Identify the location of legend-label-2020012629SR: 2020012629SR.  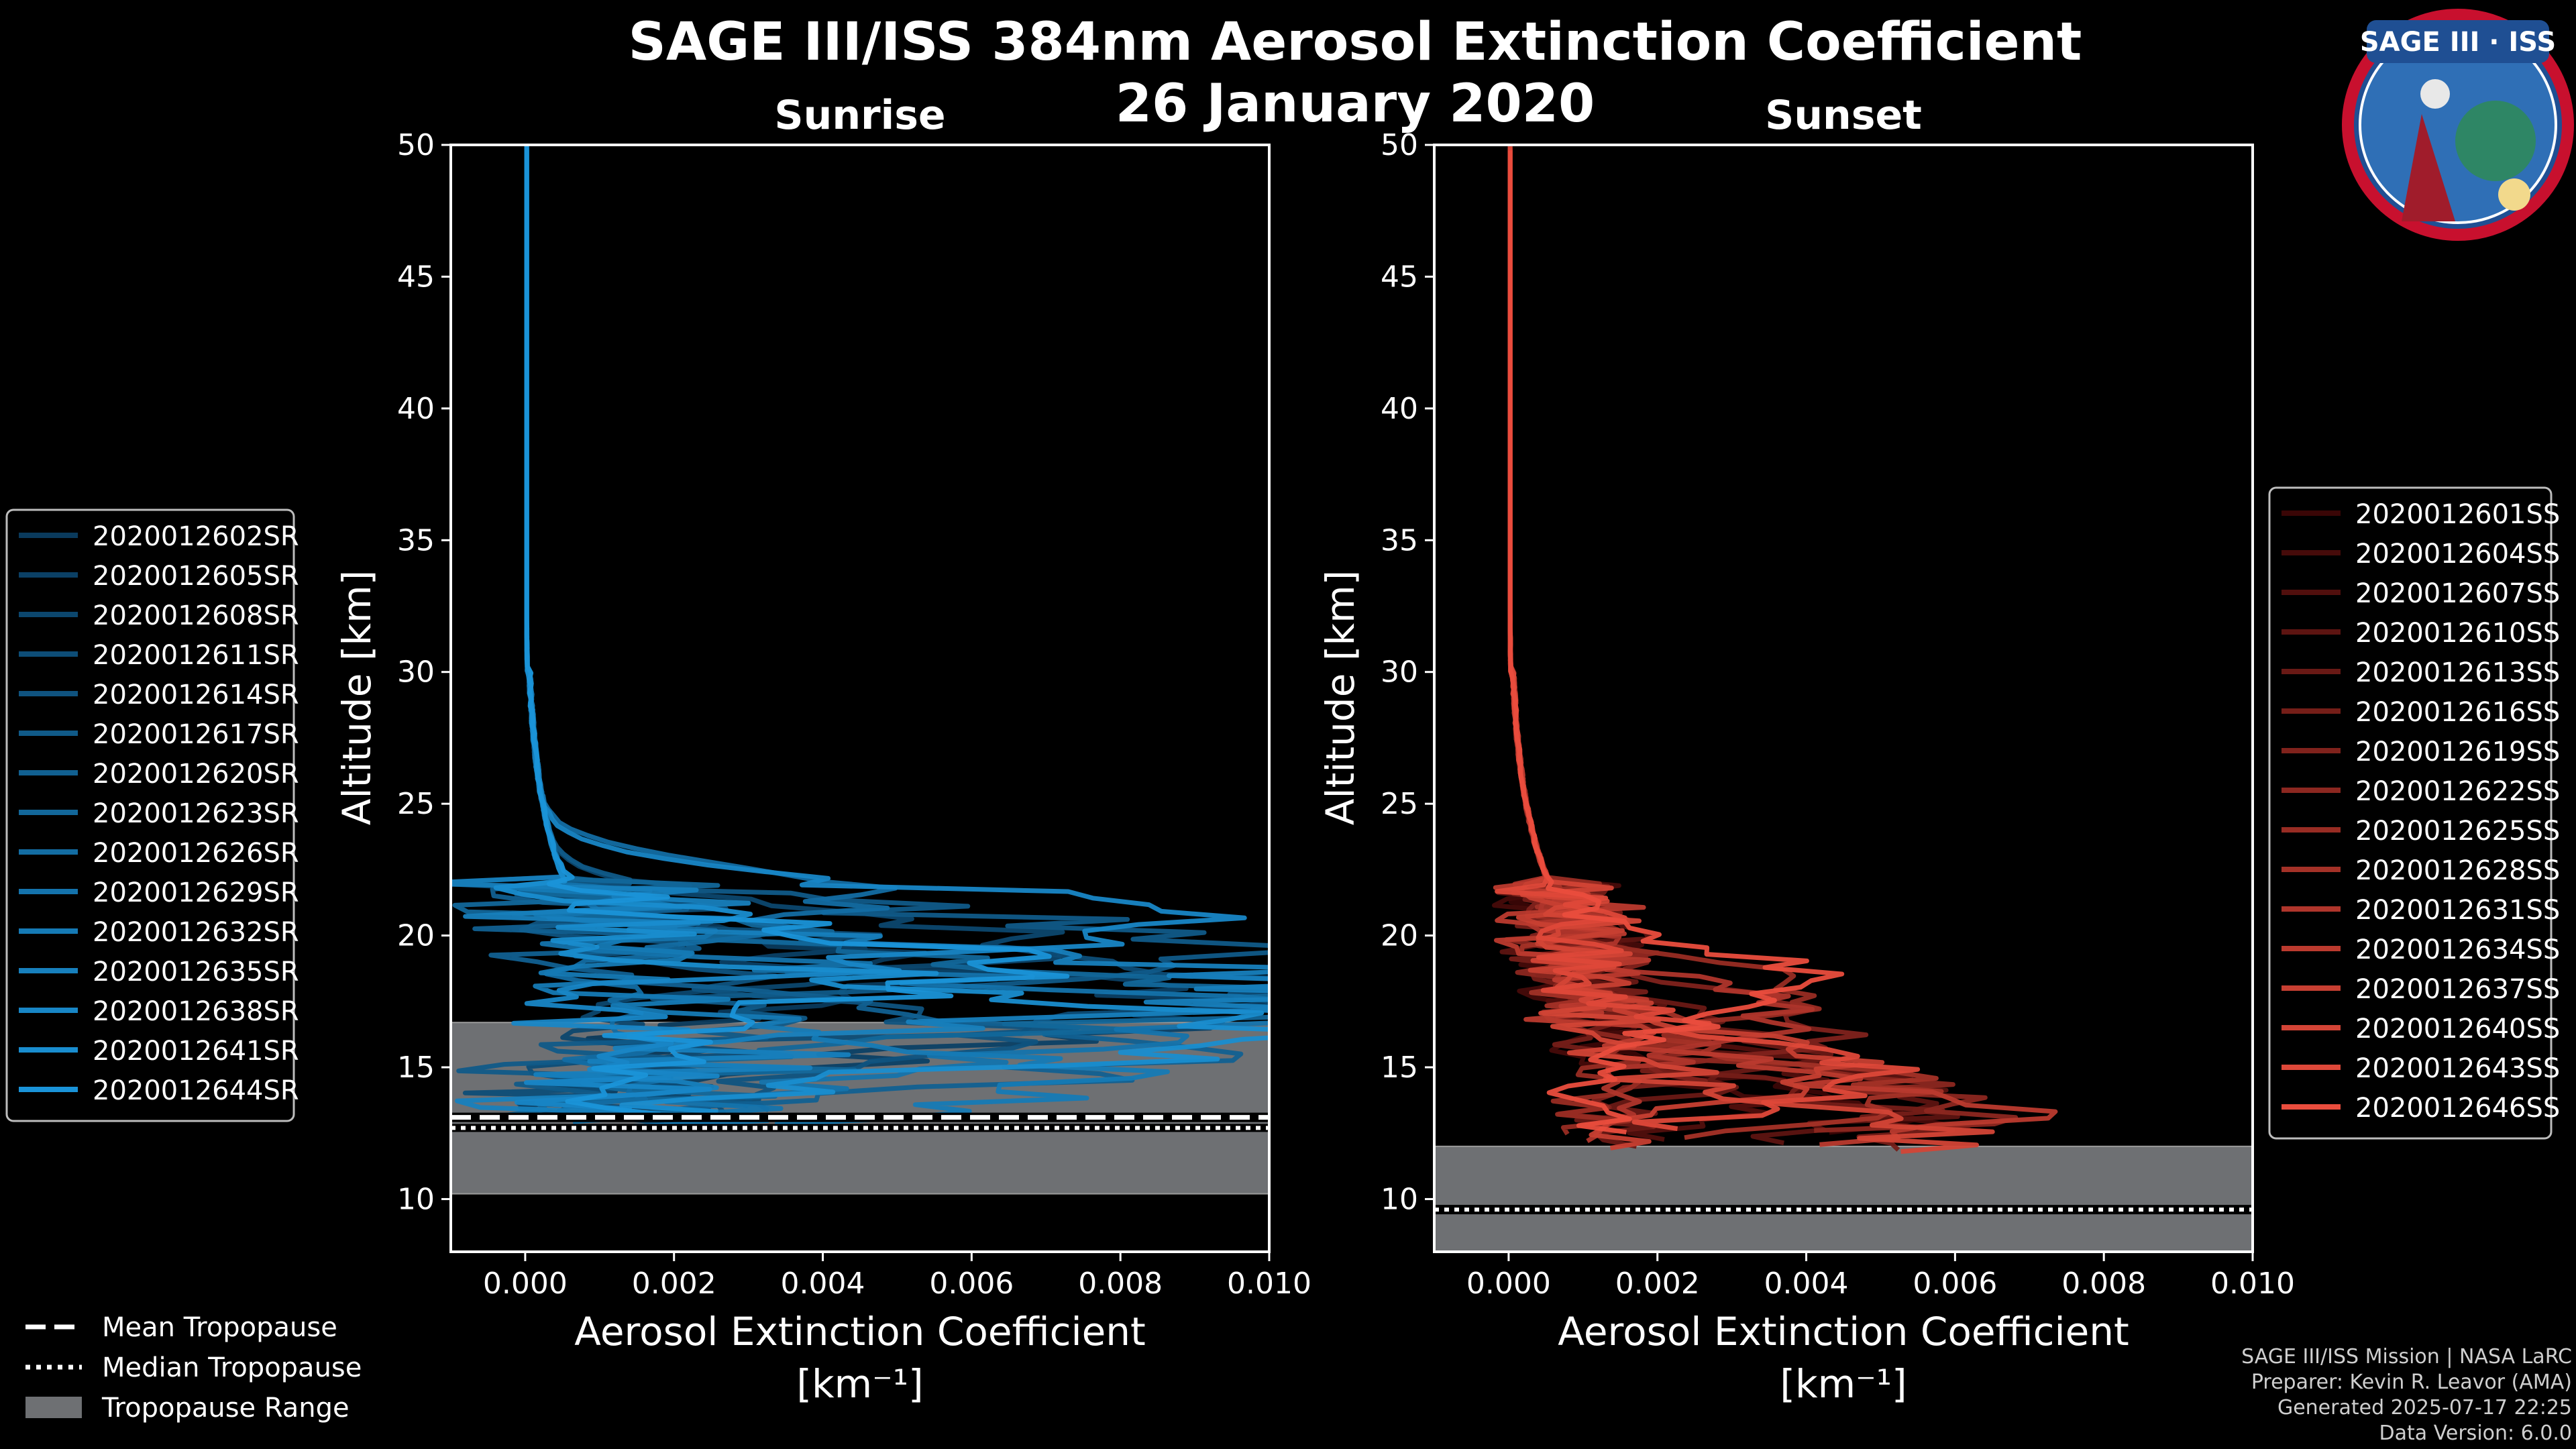
(196, 892).